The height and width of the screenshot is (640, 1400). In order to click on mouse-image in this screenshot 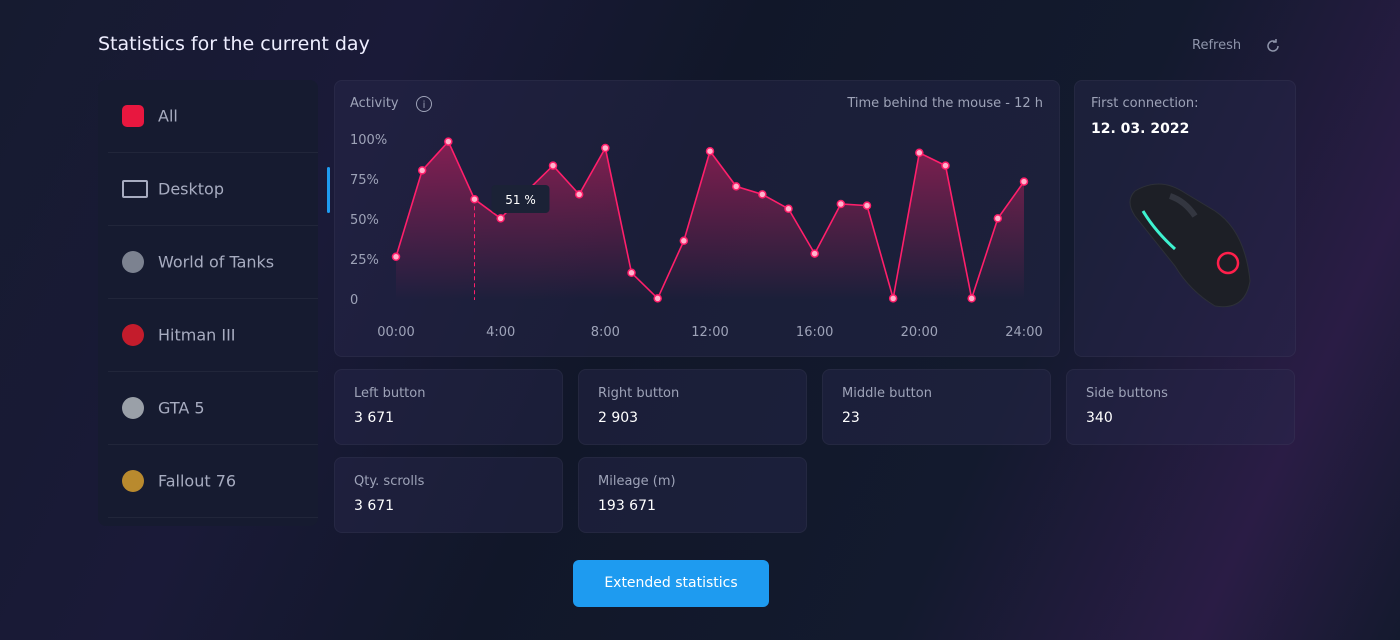, I will do `click(1190, 245)`.